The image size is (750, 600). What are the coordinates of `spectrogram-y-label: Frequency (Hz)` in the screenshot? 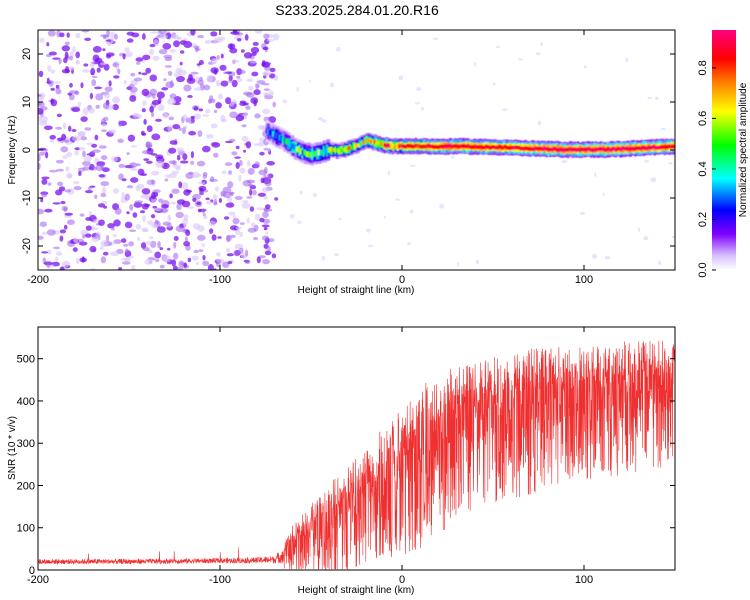 It's located at (12, 150).